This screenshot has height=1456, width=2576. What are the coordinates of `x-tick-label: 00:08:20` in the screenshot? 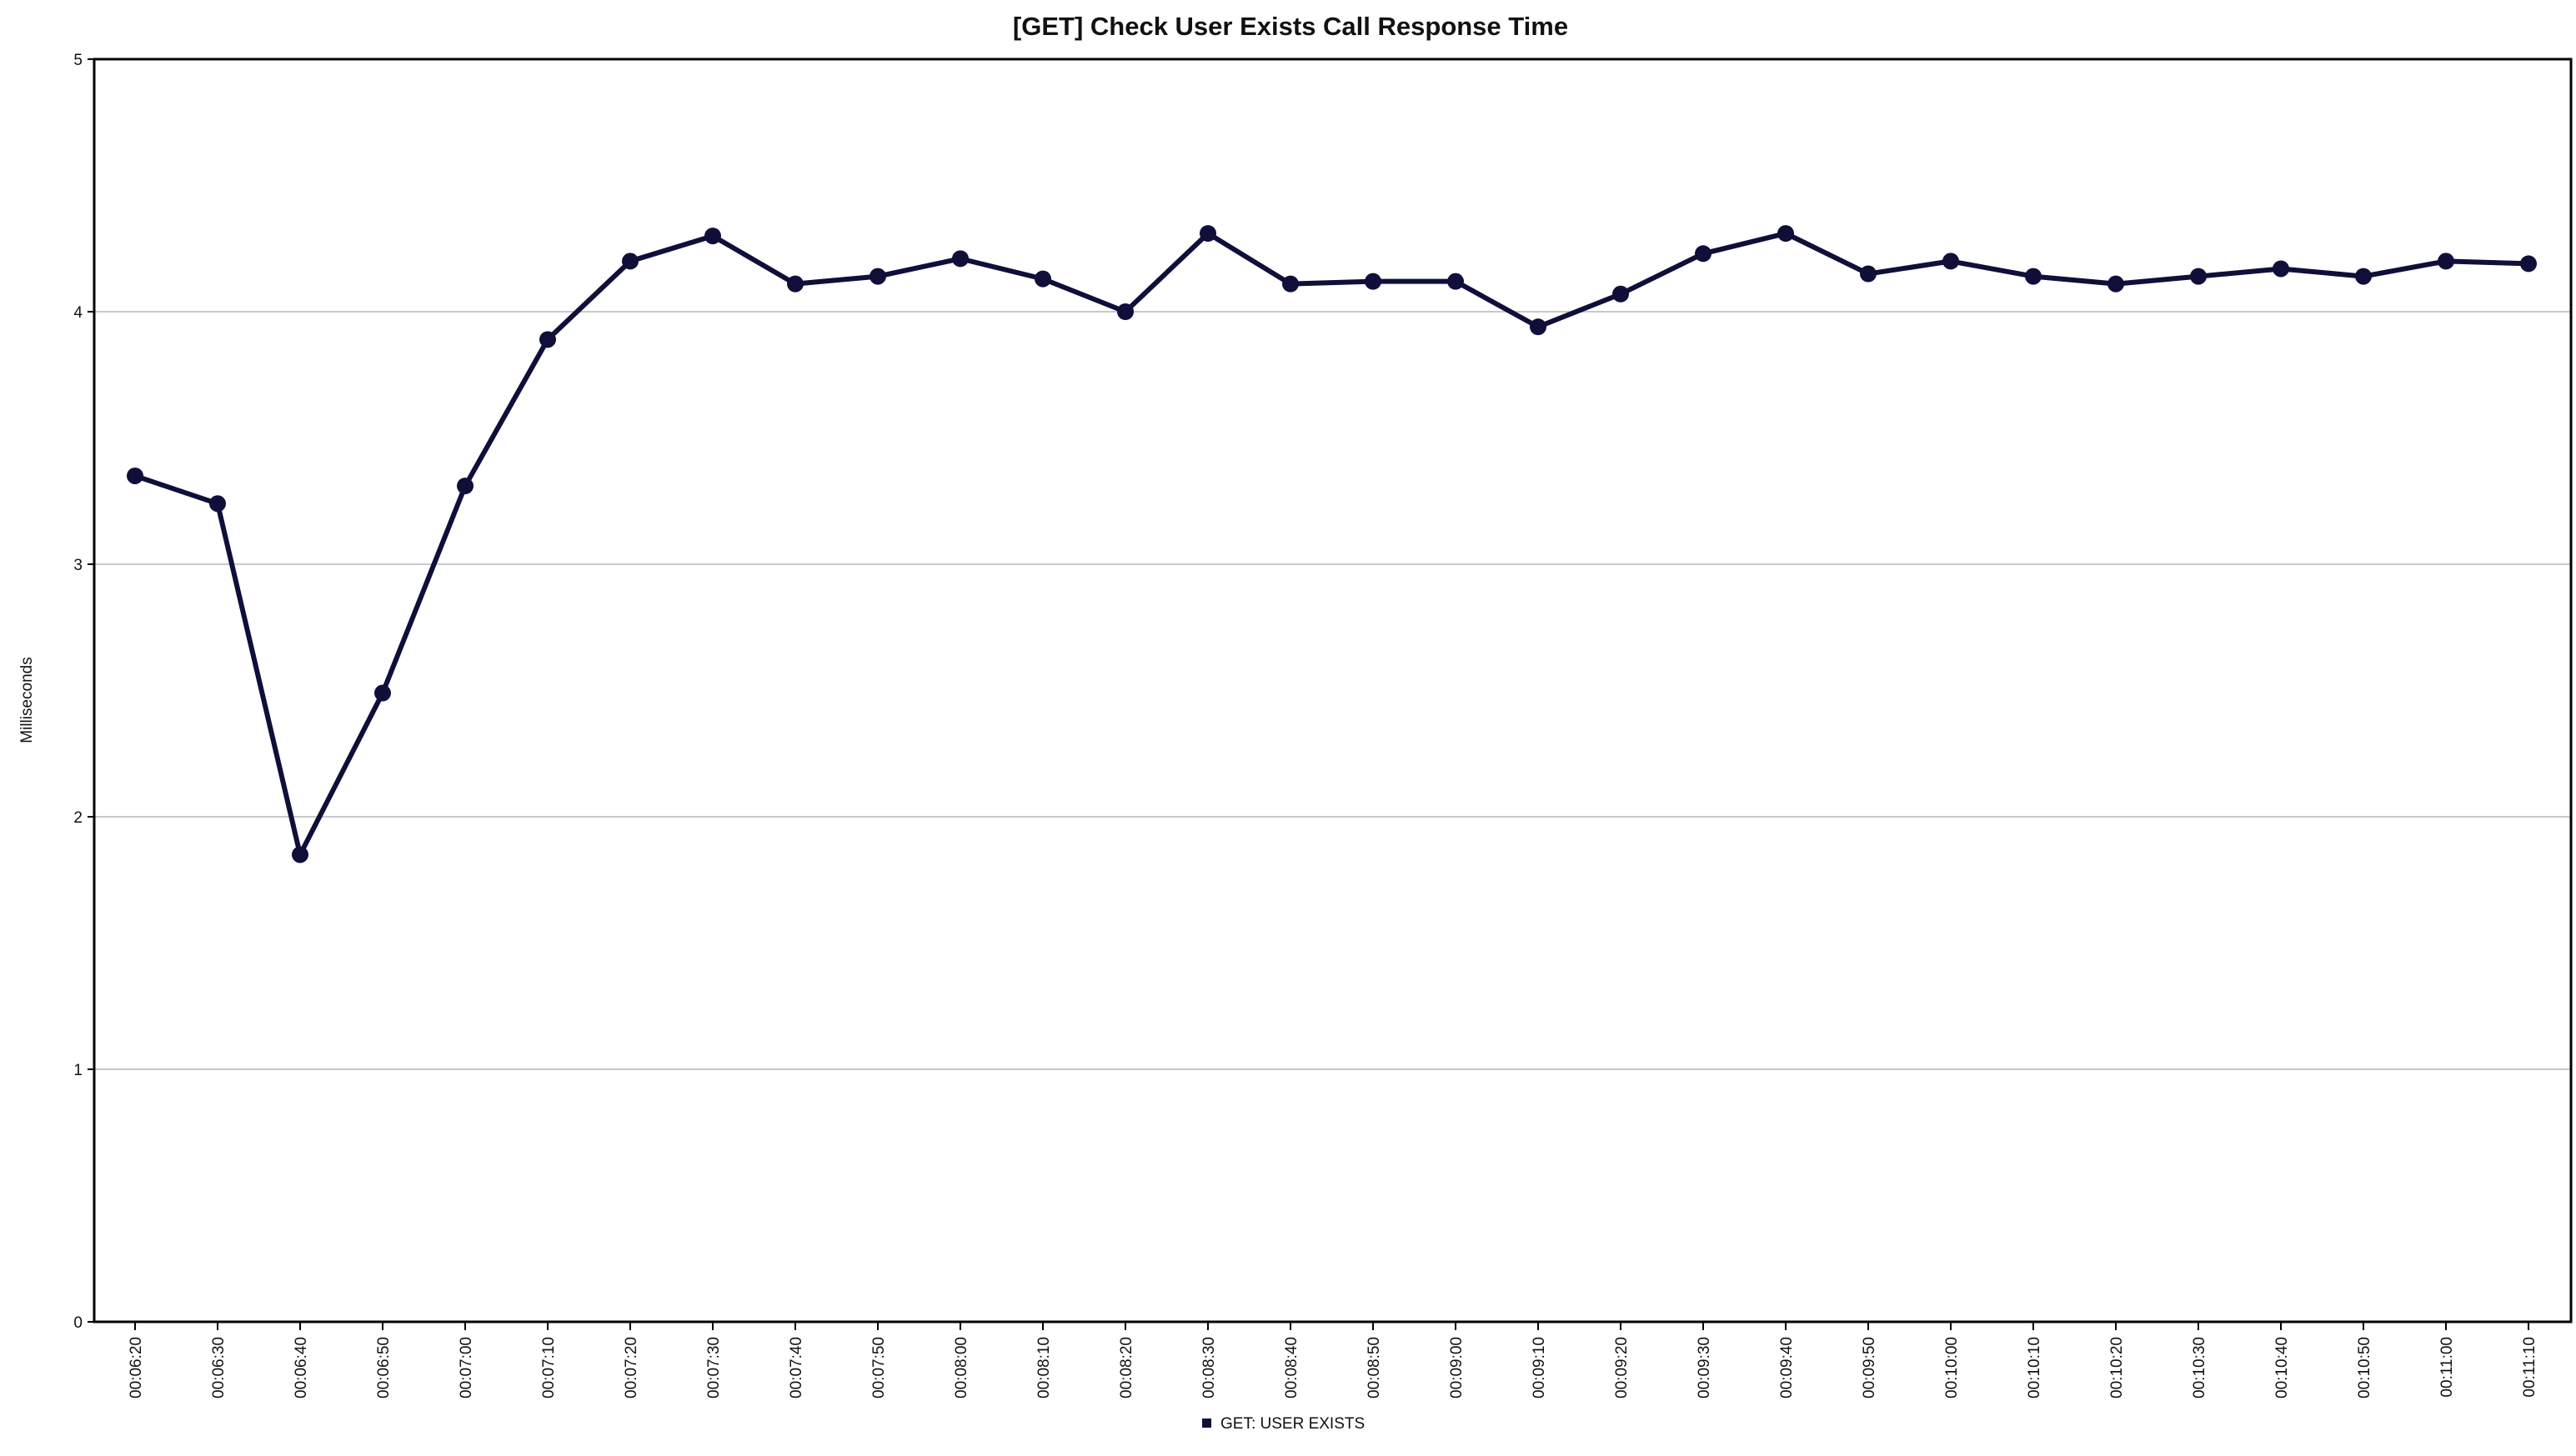 It's located at (1126, 1367).